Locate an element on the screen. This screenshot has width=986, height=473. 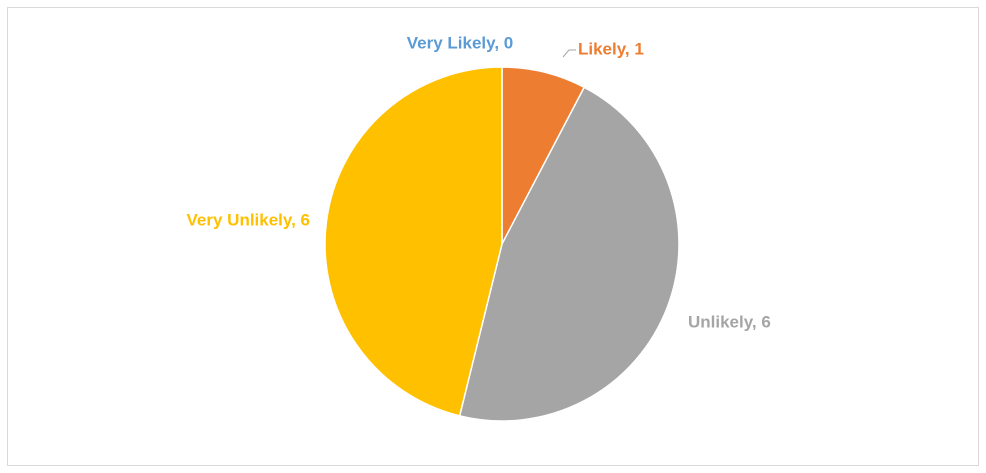
data-label: Unlikely, 6 is located at coordinates (729, 321).